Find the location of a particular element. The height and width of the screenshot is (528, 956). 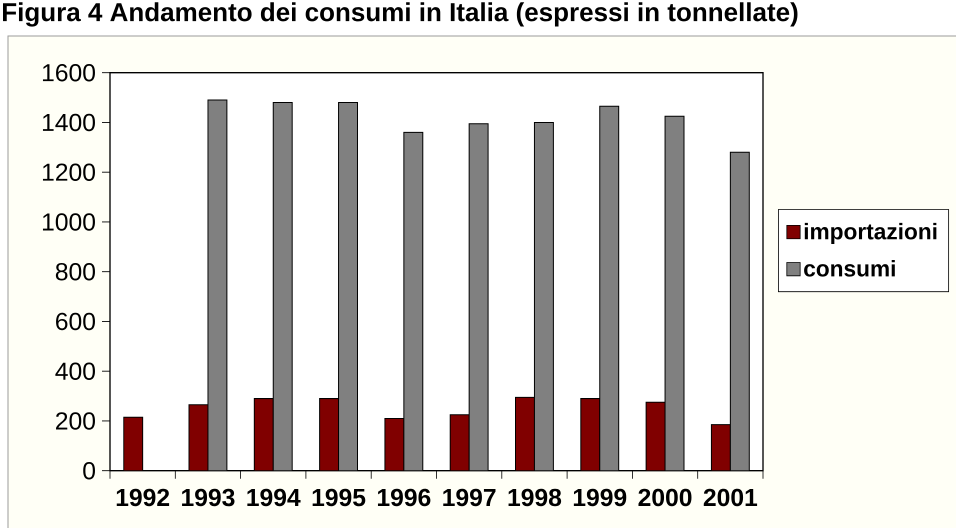

y-tick-label: 1200 is located at coordinates (68, 172).